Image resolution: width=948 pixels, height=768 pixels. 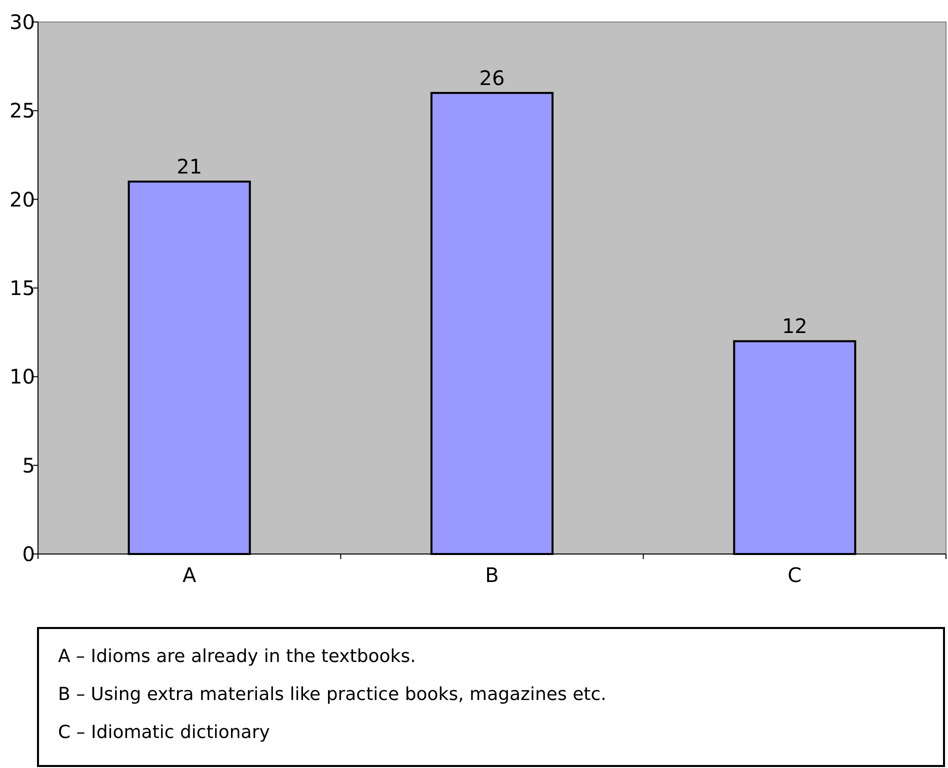 I want to click on y-tick-label: 25, so click(x=22, y=110).